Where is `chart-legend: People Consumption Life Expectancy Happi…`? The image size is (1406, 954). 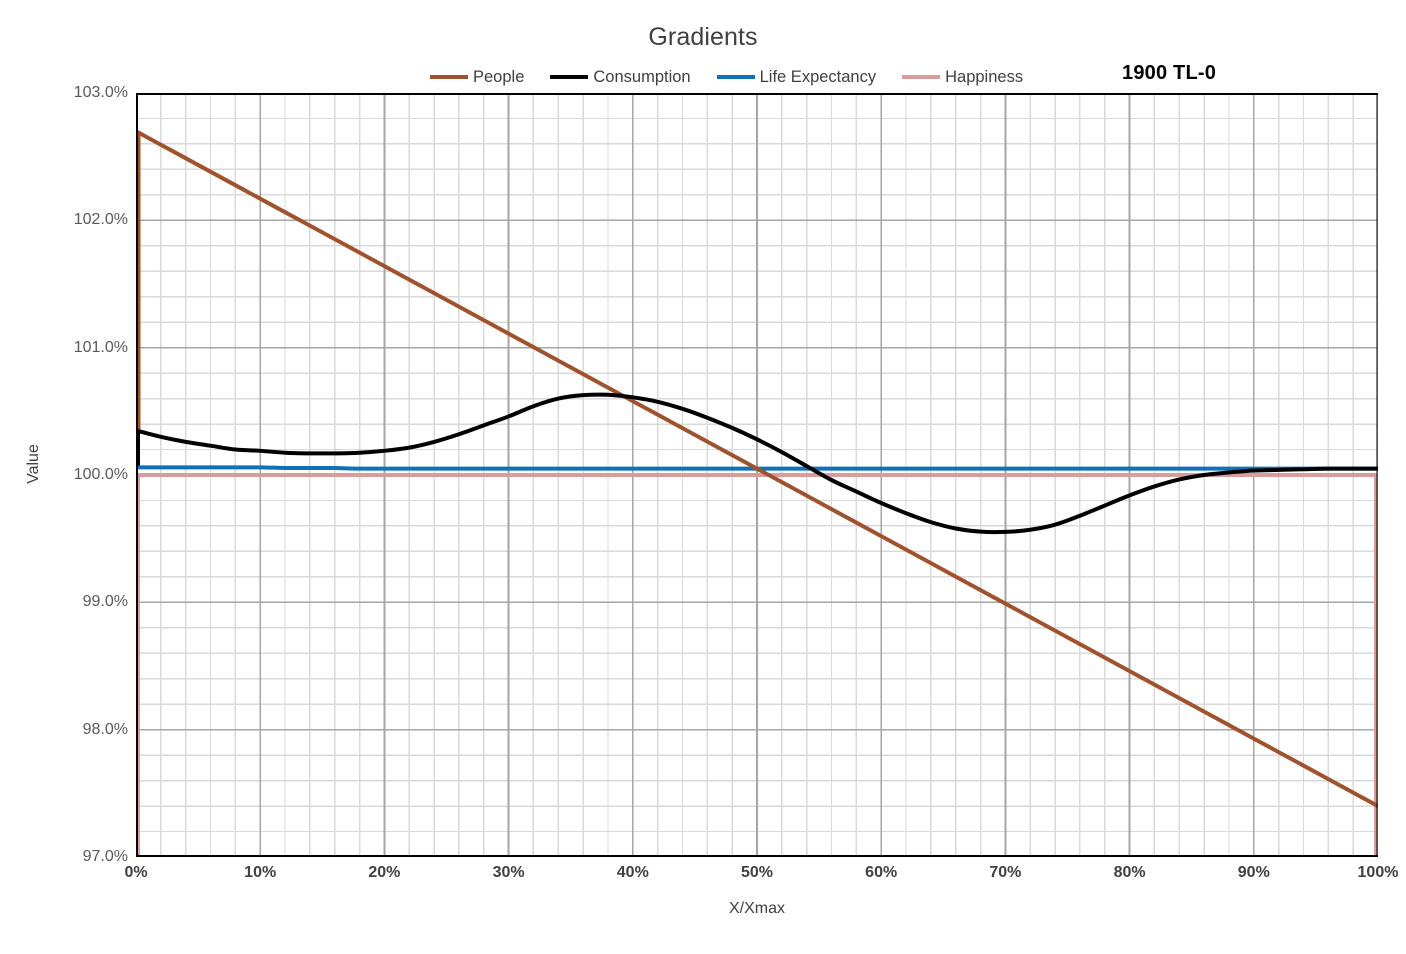
chart-legend: People Consumption Life Expectancy Happi… is located at coordinates (726, 77).